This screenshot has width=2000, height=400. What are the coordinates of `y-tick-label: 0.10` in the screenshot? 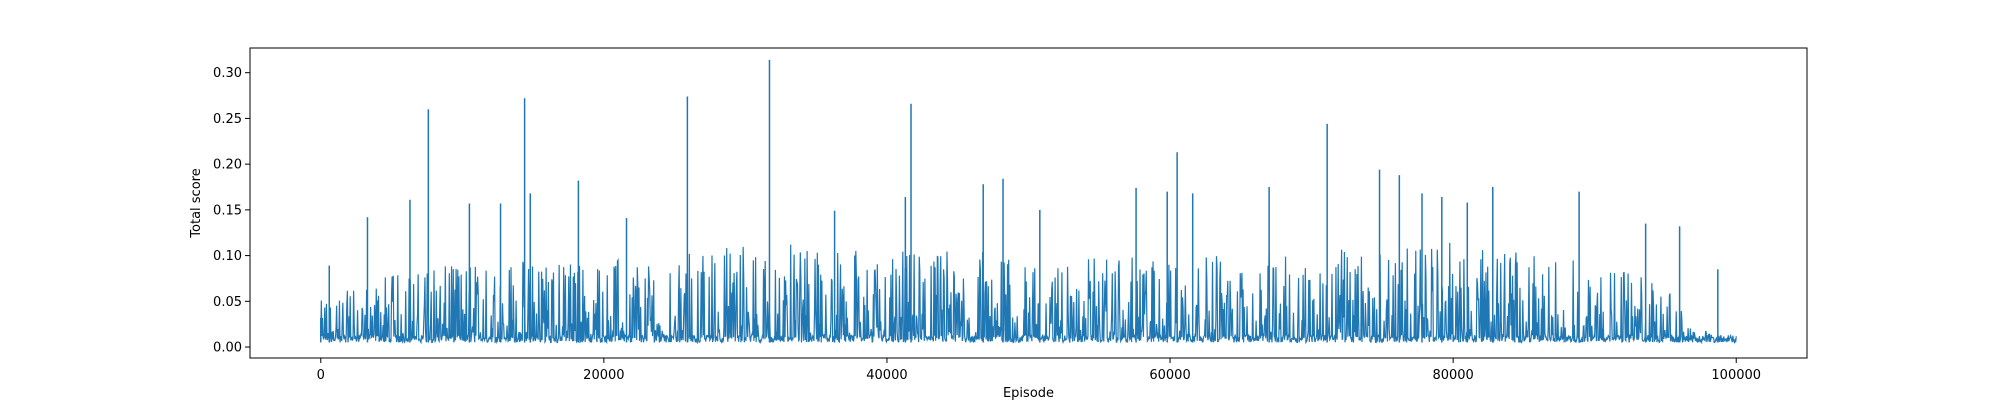 It's located at (227, 256).